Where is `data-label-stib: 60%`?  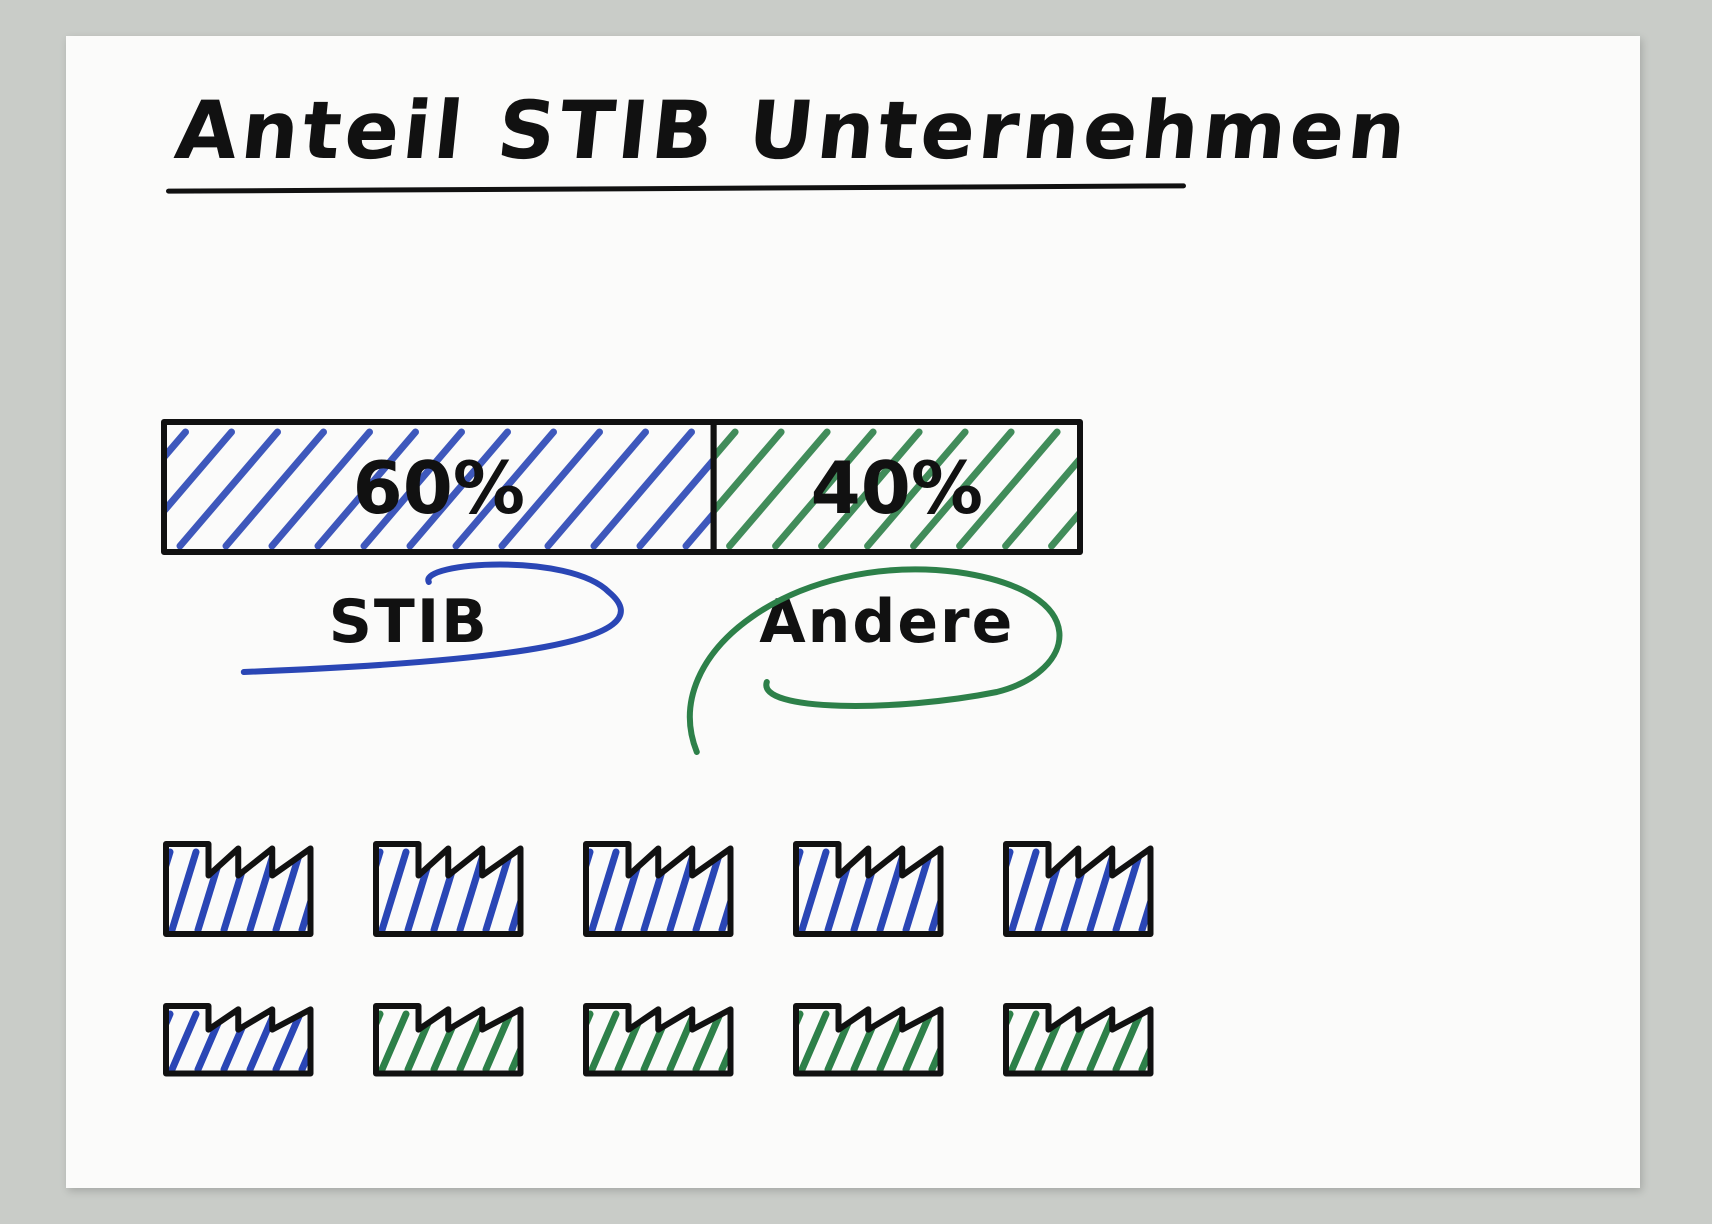
data-label-stib: 60% is located at coordinates (439, 488).